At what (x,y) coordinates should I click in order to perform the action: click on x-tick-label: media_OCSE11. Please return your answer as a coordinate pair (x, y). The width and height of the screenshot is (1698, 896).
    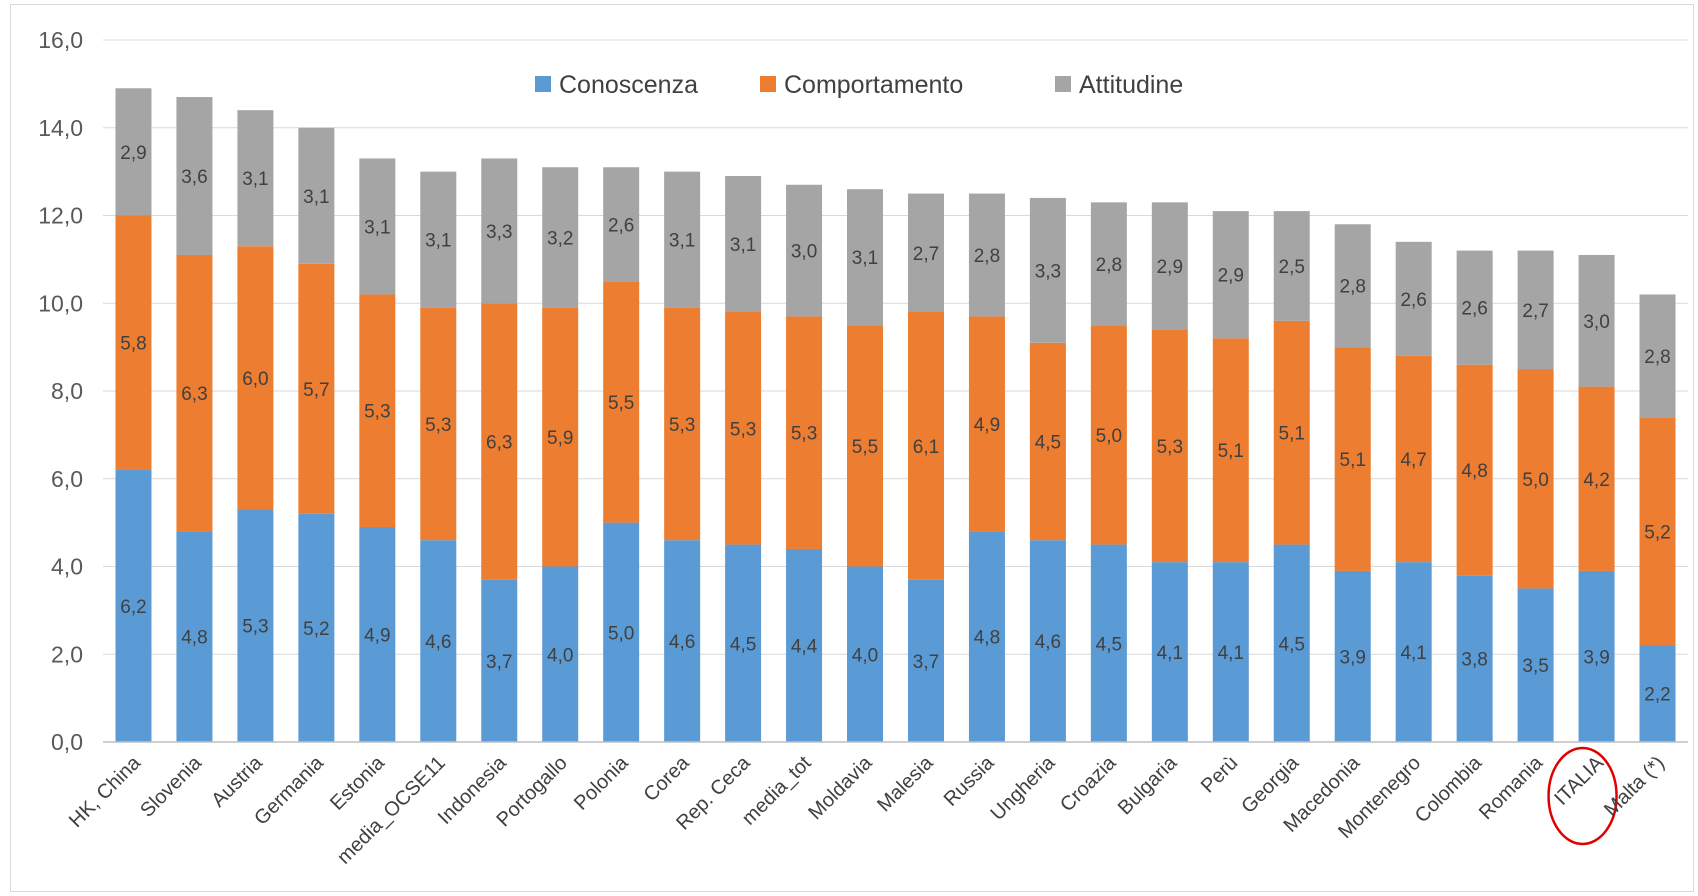
    Looking at the image, I should click on (391, 810).